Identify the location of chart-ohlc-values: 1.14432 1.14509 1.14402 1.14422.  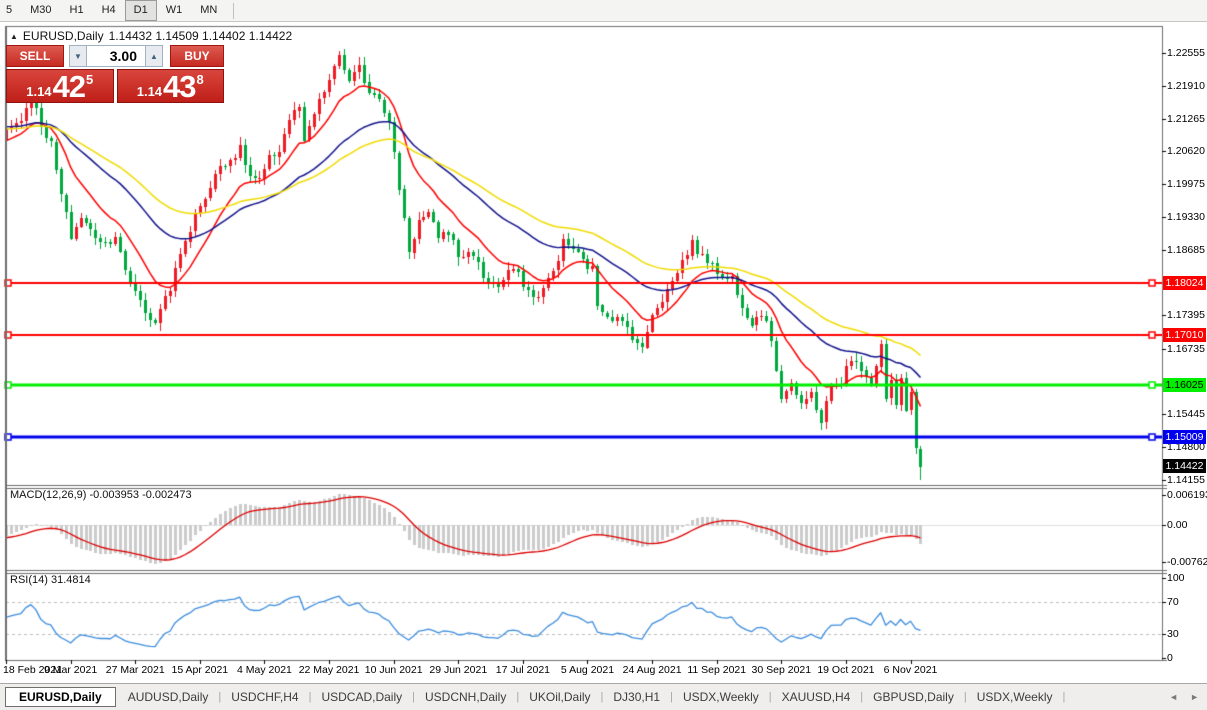
(200, 36).